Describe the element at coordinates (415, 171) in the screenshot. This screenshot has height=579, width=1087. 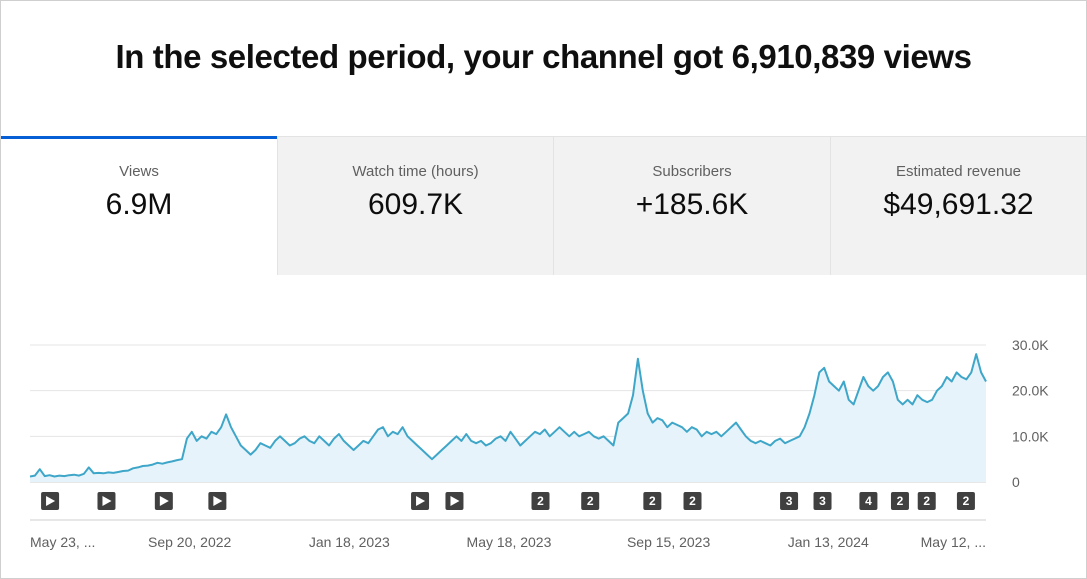
I see `tab-watch-time-label: Watch time (hours)` at that location.